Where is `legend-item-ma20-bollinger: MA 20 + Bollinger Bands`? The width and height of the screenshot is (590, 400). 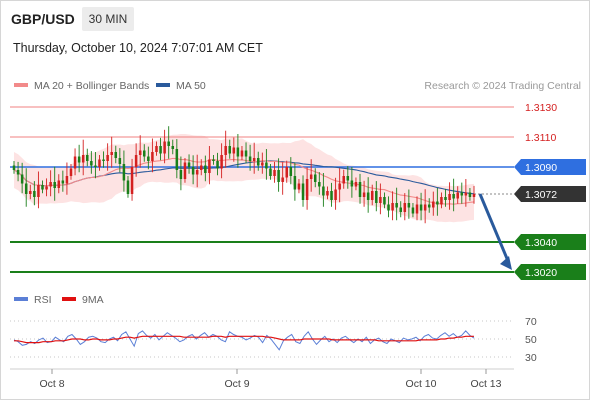 legend-item-ma20-bollinger: MA 20 + Bollinger Bands is located at coordinates (81, 86).